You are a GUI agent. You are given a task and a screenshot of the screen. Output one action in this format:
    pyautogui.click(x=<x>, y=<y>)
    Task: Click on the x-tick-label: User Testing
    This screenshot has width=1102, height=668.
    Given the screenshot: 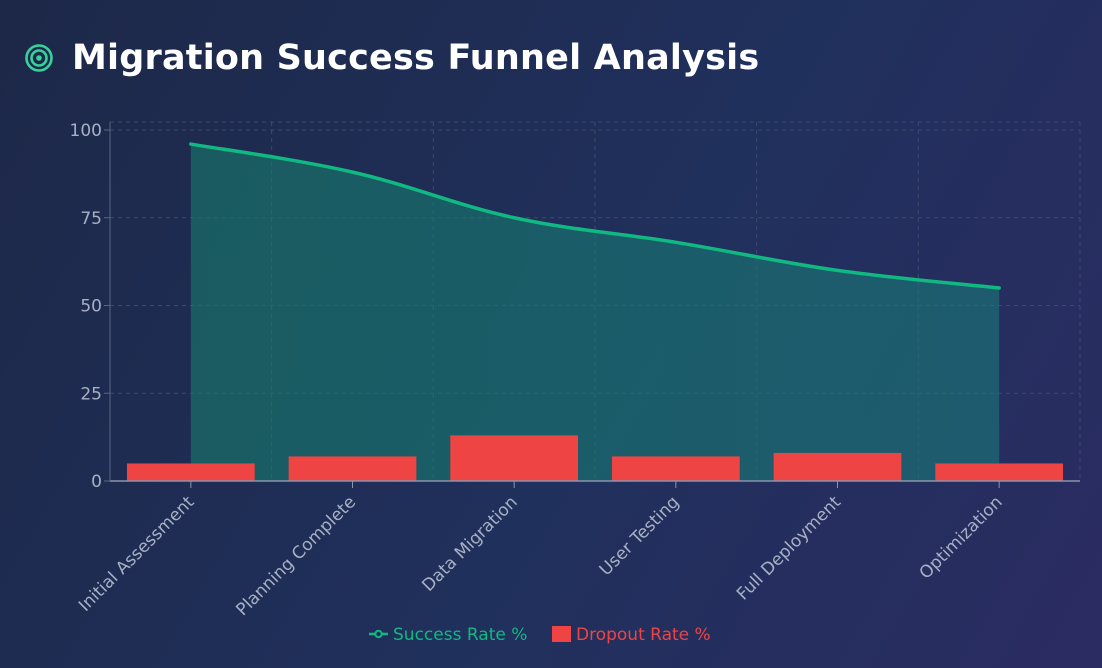 What is the action you would take?
    pyautogui.click(x=640, y=536)
    